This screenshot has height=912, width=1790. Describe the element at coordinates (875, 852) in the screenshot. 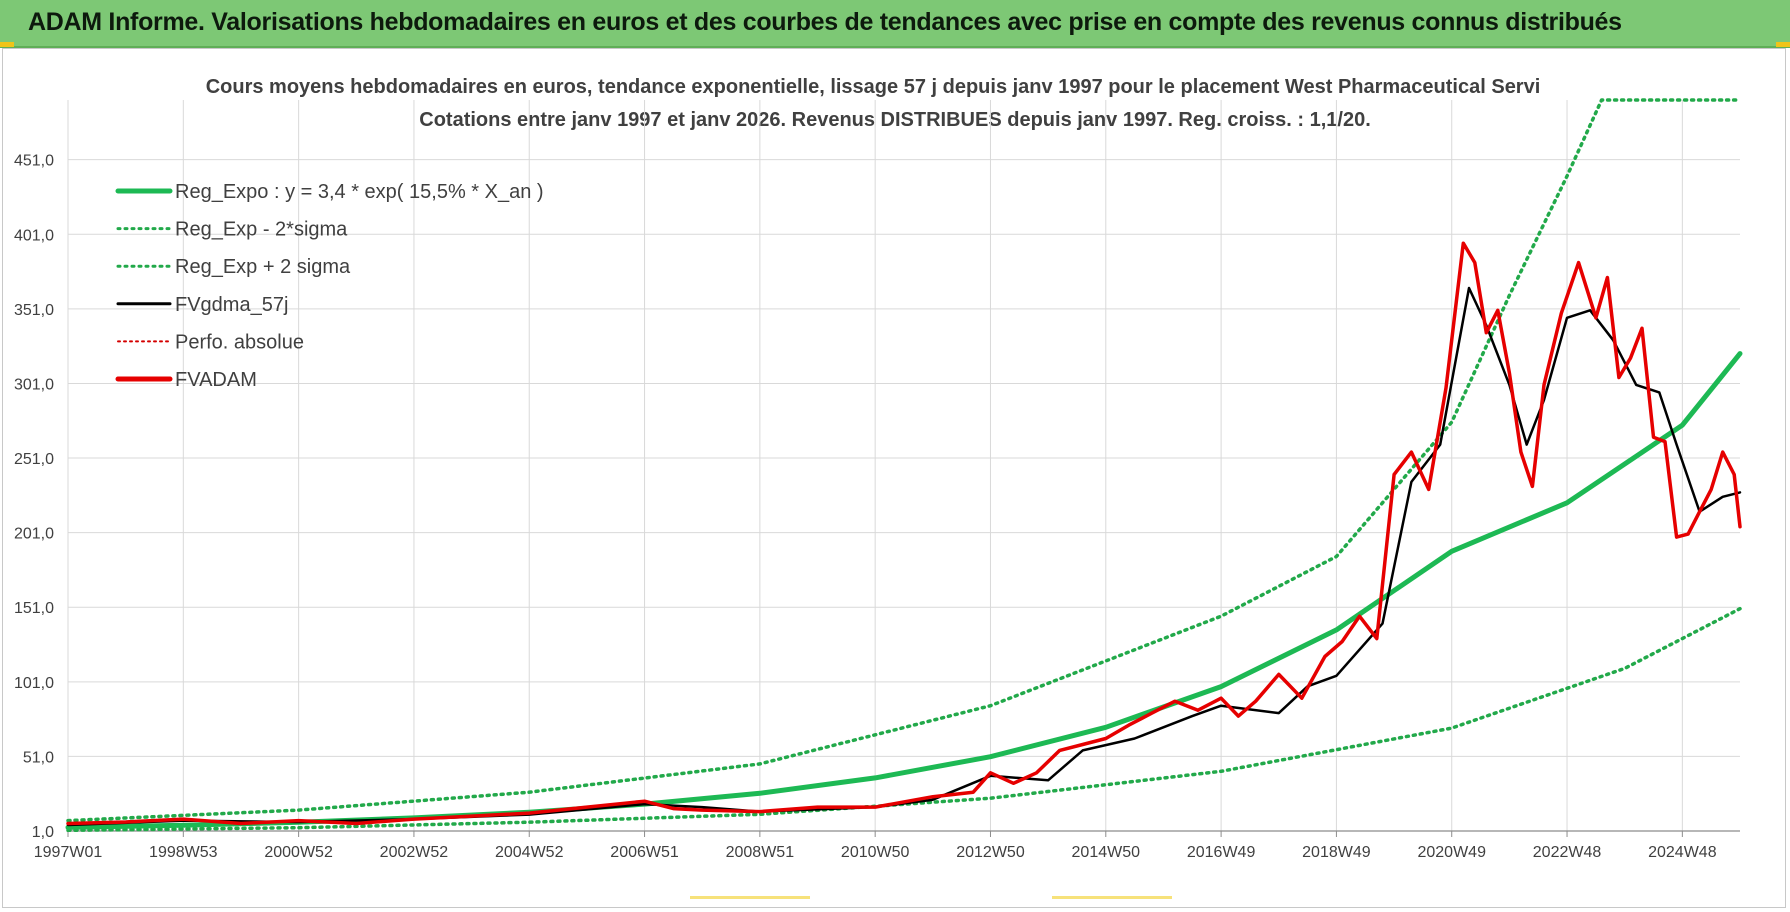

I see `x-tick-label: 2010W50` at that location.